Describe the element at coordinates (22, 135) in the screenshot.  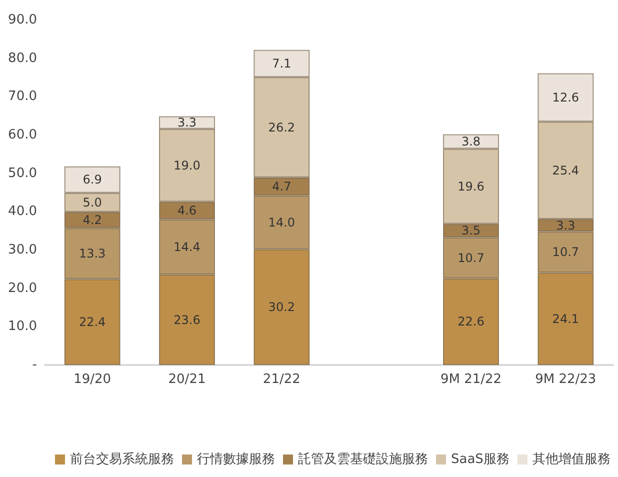
I see `y-tick-label: 60.0` at that location.